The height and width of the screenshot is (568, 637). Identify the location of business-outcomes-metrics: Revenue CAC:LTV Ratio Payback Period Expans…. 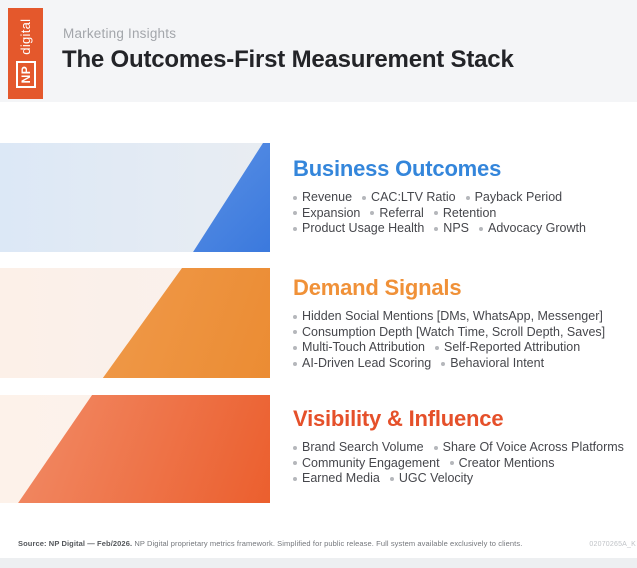
(439, 213).